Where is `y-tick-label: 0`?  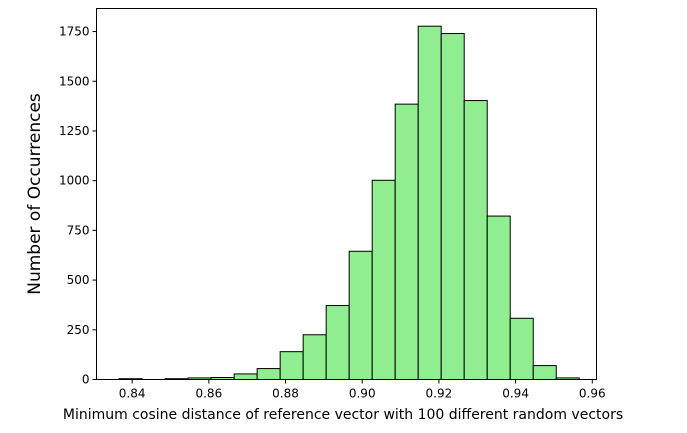
y-tick-label: 0 is located at coordinates (86, 380).